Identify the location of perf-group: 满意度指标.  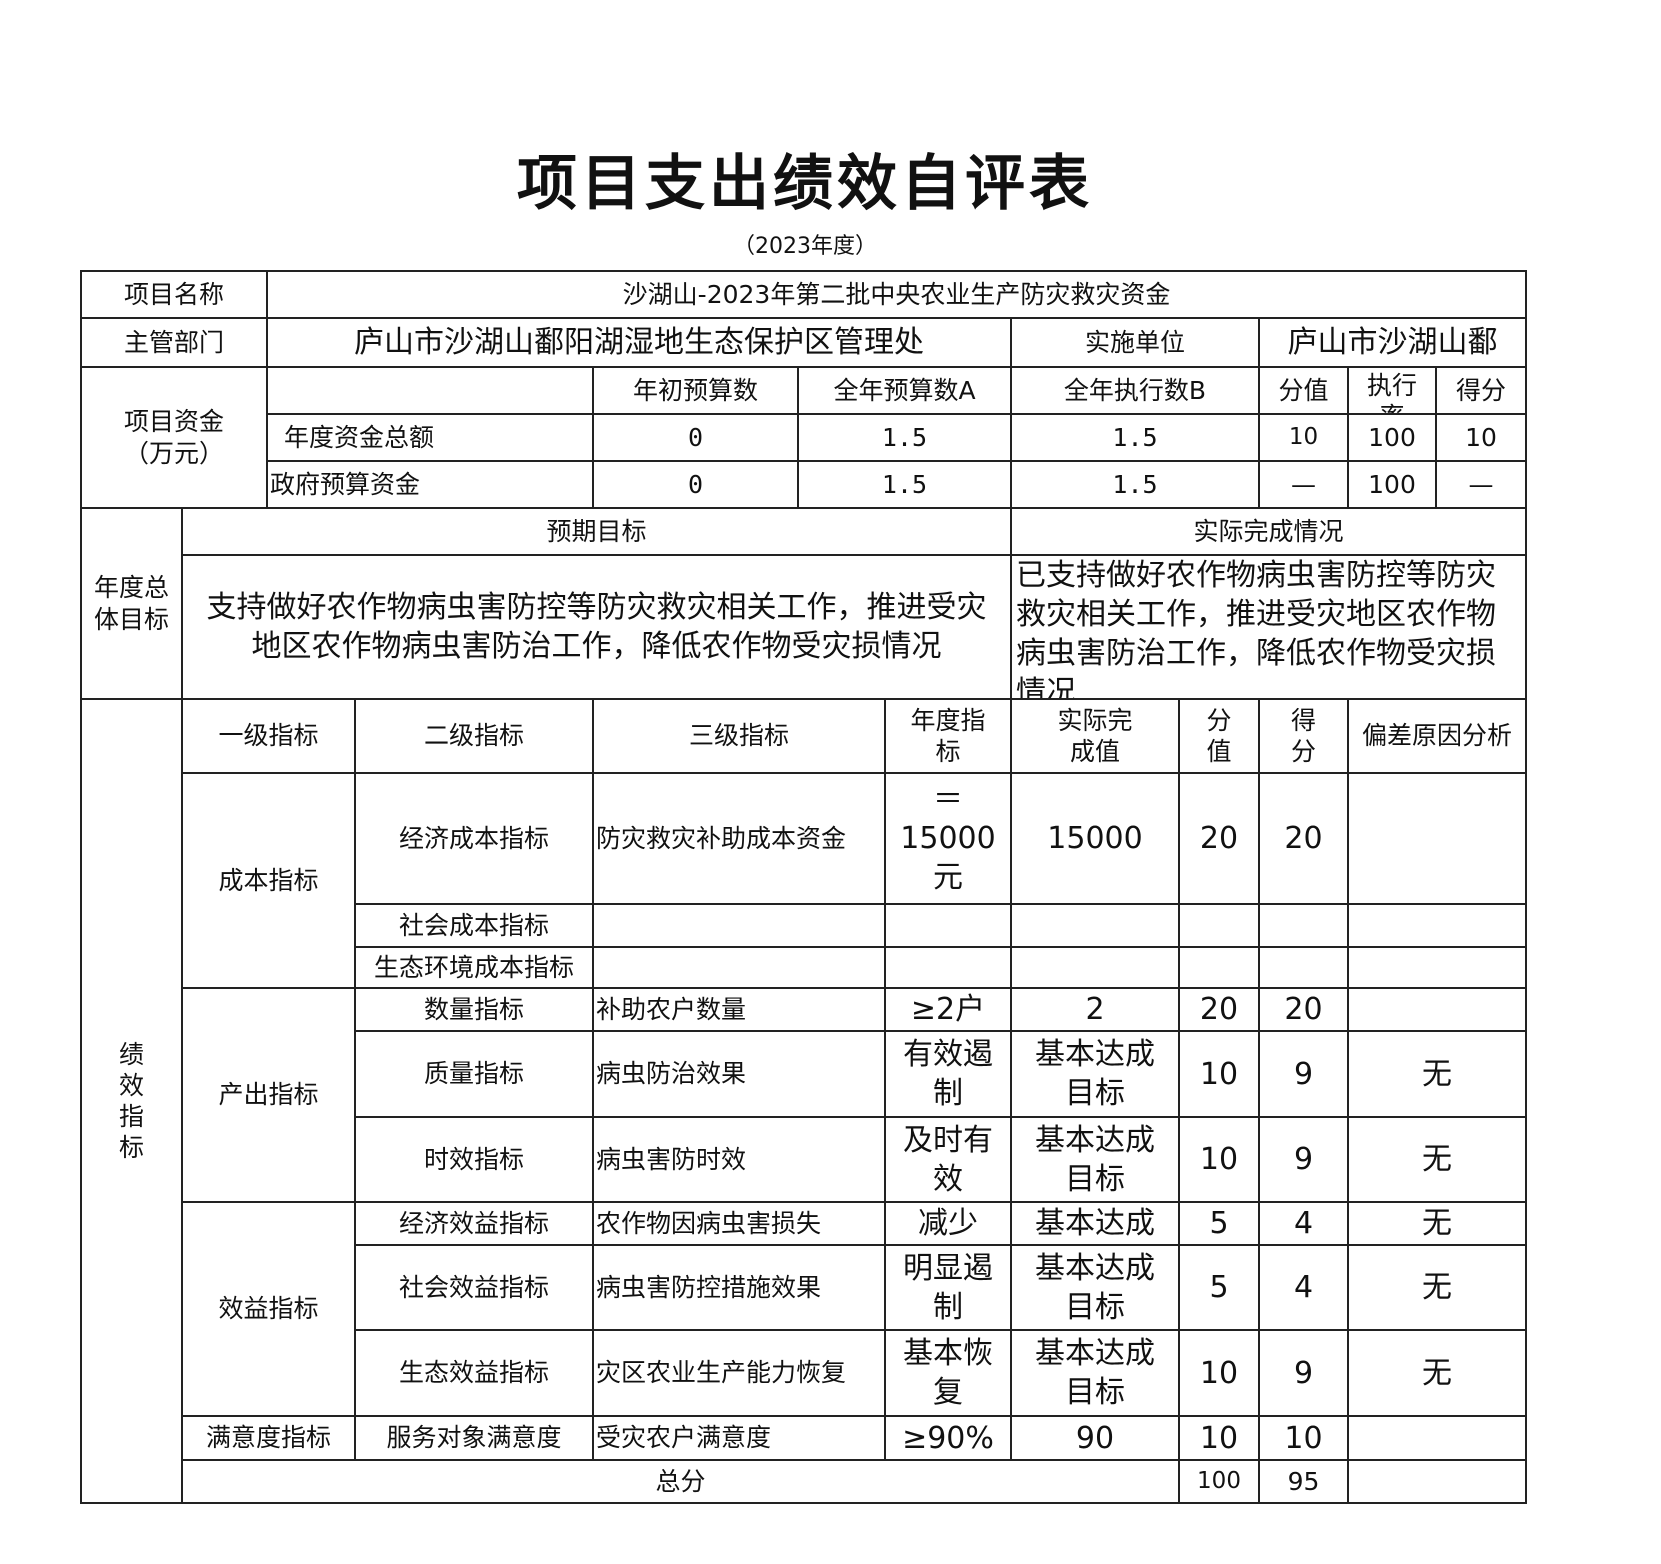
(269, 1439).